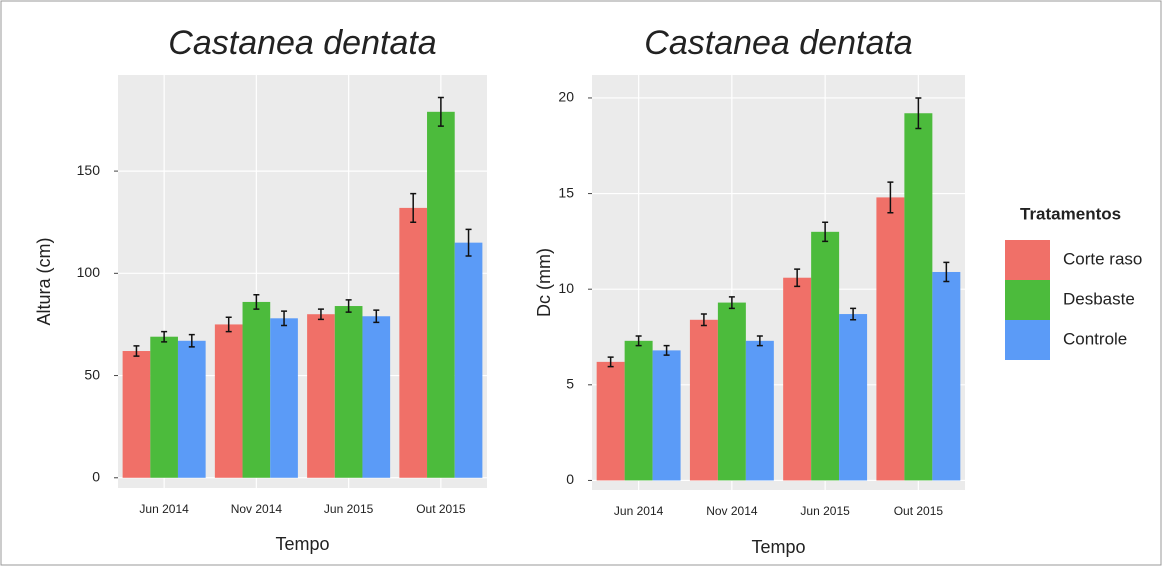  What do you see at coordinates (566, 97) in the screenshot?
I see `y-tick-label: 20` at bounding box center [566, 97].